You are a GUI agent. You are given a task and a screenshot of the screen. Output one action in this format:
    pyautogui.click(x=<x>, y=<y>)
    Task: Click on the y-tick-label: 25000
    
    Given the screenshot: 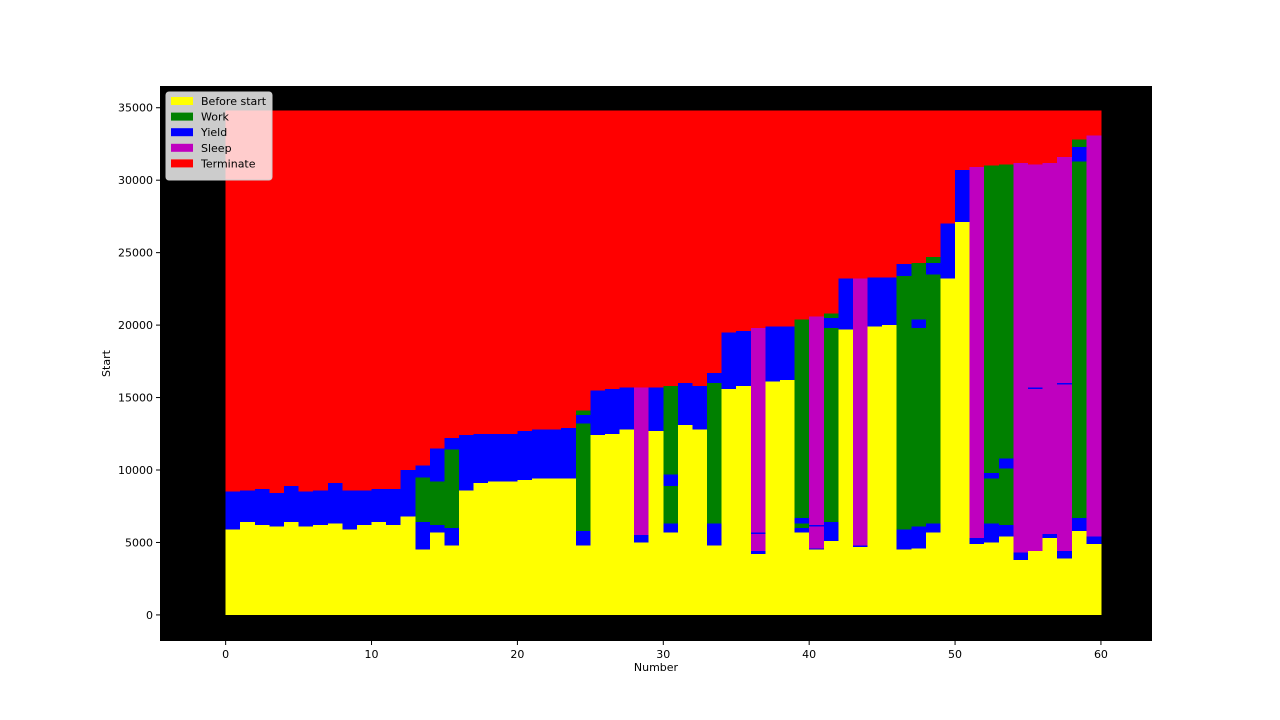 What is the action you would take?
    pyautogui.click(x=135, y=253)
    